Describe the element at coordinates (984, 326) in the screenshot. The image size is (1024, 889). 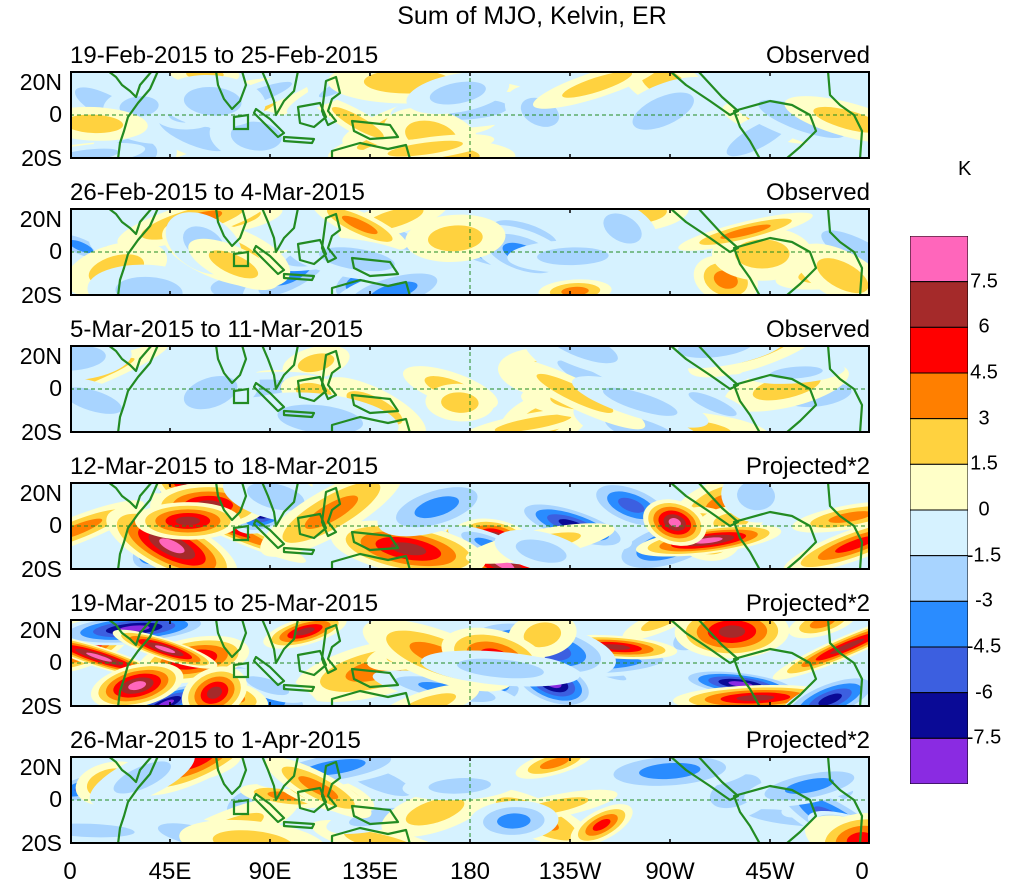
I see `colorbar-tick-label: 6` at that location.